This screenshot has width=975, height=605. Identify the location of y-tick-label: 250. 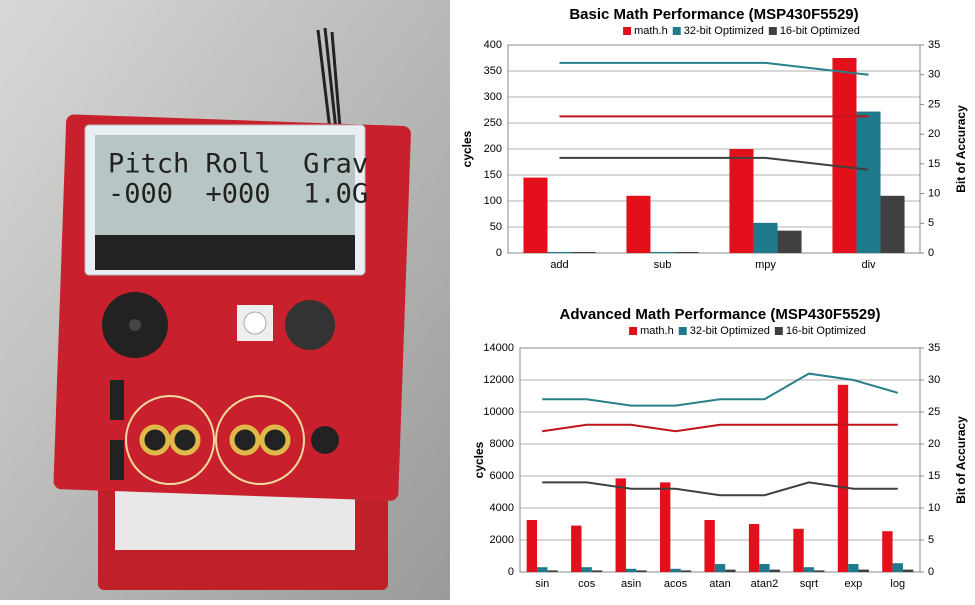
(493, 123).